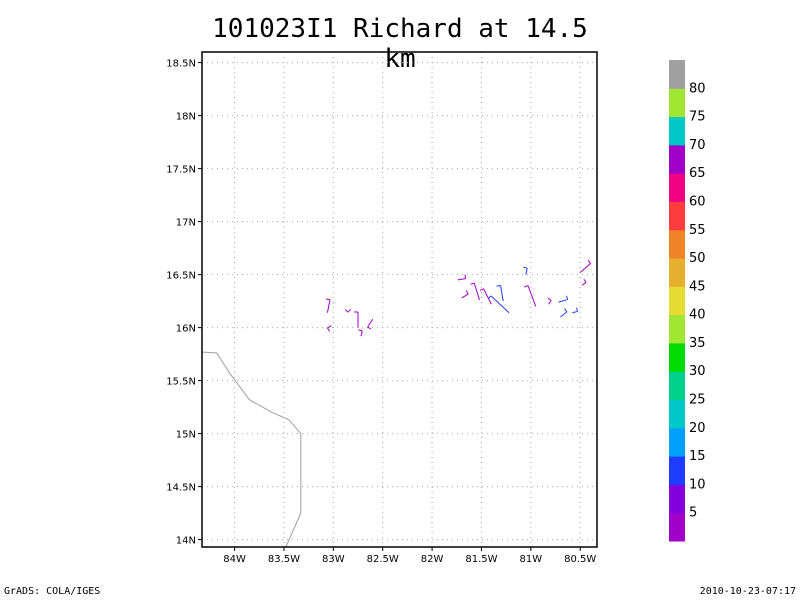 The image size is (800, 600). What do you see at coordinates (186, 223) in the screenshot?
I see `lat-tick-label: 17N` at bounding box center [186, 223].